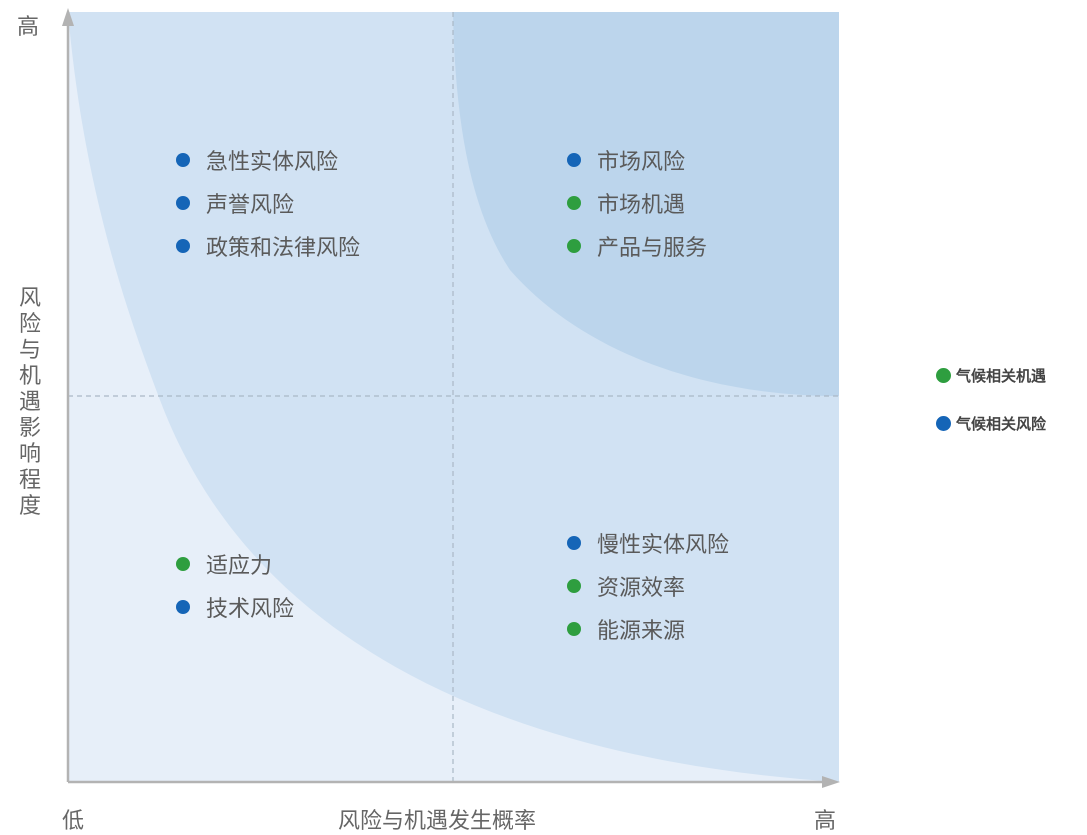 The height and width of the screenshot is (835, 1087). Describe the element at coordinates (250, 609) in the screenshot. I see `item-label: 技术风险` at that location.